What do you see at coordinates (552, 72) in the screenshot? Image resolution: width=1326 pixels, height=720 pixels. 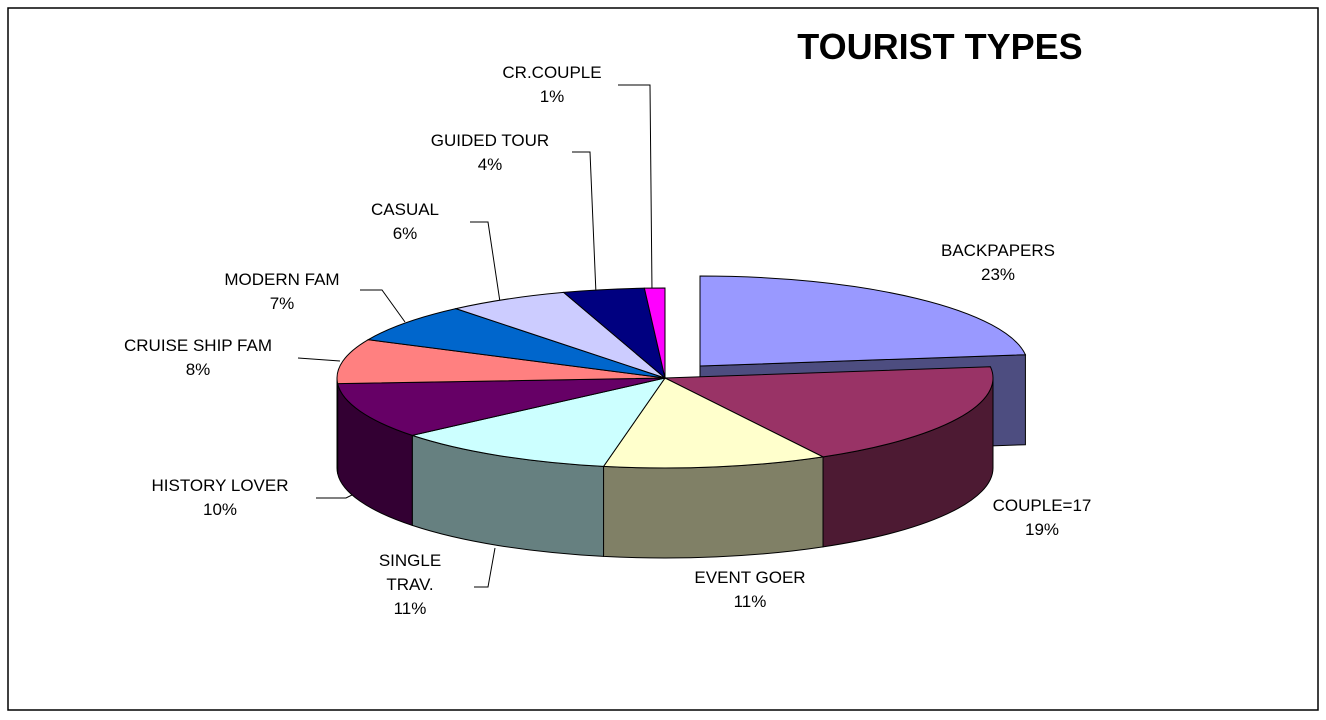 I see `category-label: CR.COUPLE` at bounding box center [552, 72].